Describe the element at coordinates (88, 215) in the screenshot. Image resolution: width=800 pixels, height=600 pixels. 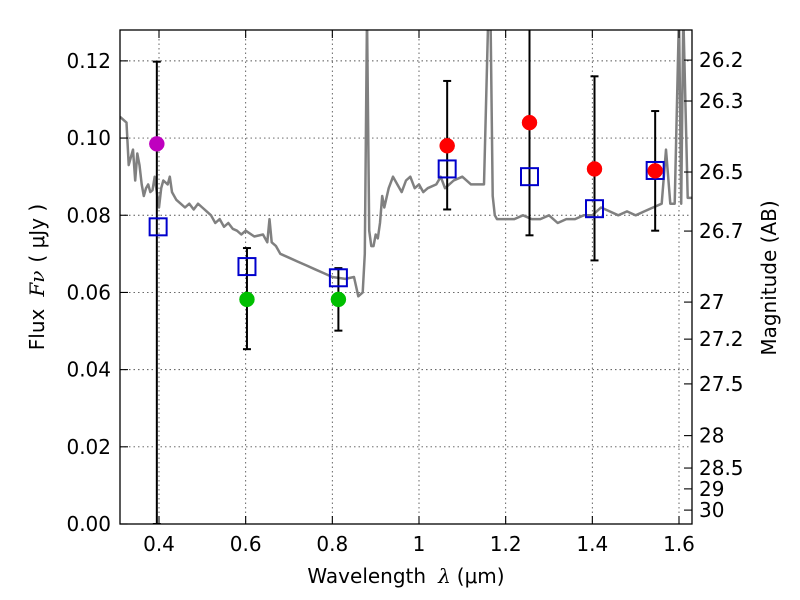
I see `y-tick-label: 0.08` at that location.